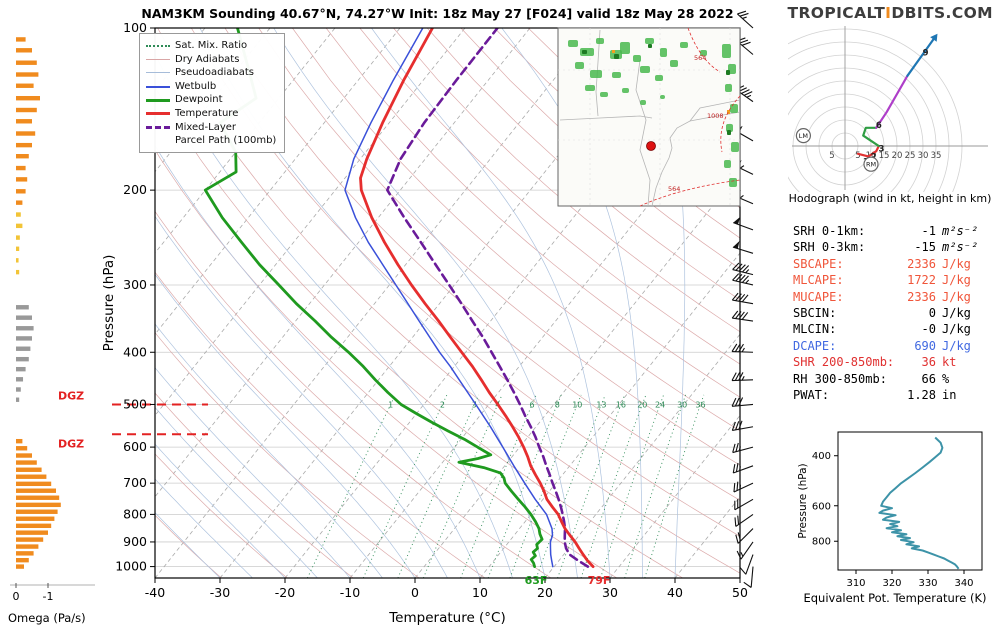  What do you see at coordinates (215, 73) in the screenshot?
I see `legend-label: Pseudoadiabats` at bounding box center [215, 73].